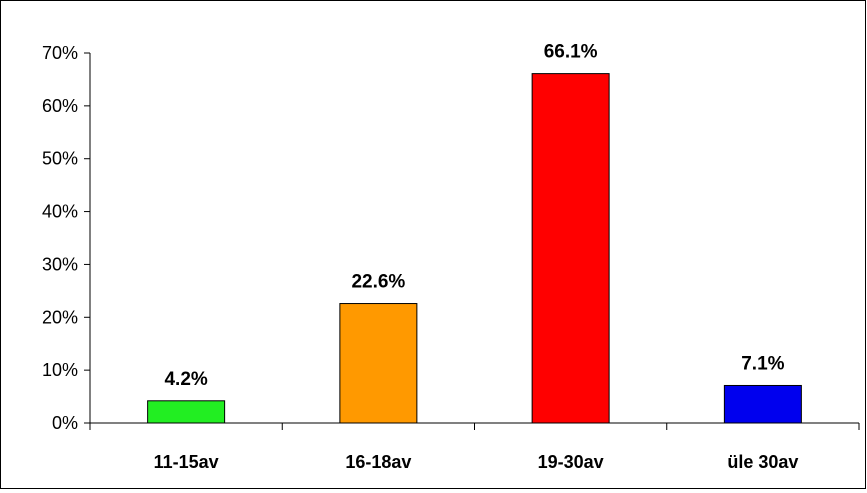 The width and height of the screenshot is (867, 493). What do you see at coordinates (378, 462) in the screenshot?
I see `x-tick-label: 16-18av` at bounding box center [378, 462].